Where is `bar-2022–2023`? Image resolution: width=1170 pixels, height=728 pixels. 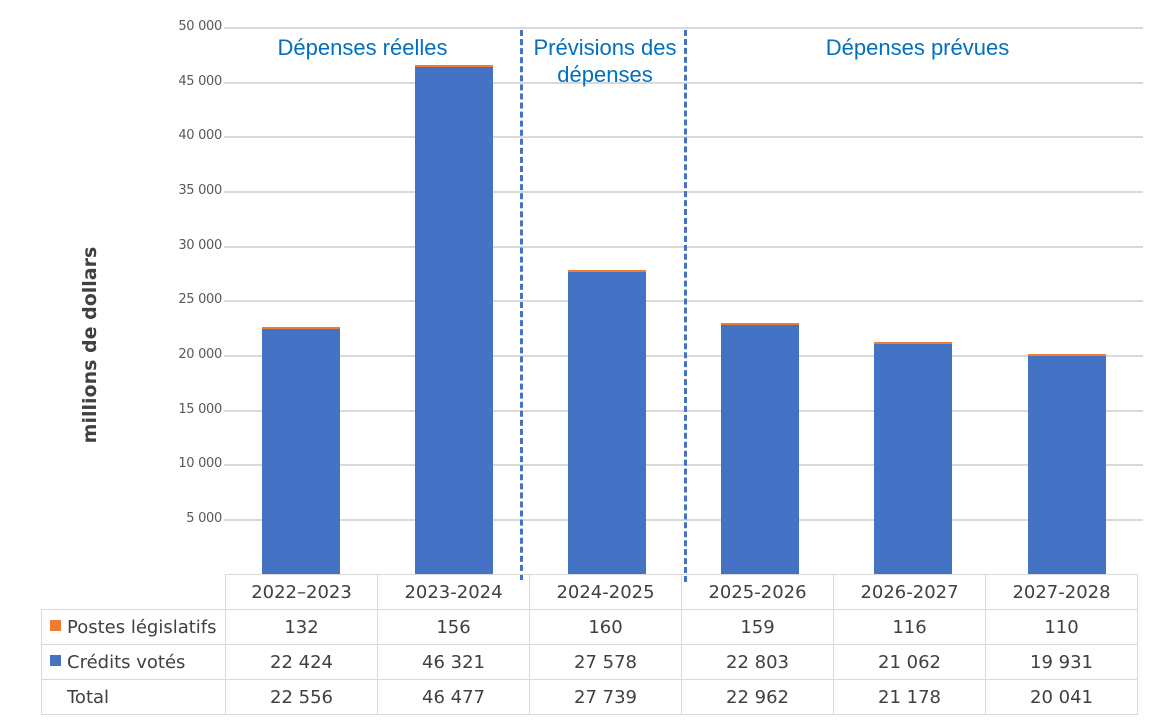 bar-2022–2023 is located at coordinates (300, 450).